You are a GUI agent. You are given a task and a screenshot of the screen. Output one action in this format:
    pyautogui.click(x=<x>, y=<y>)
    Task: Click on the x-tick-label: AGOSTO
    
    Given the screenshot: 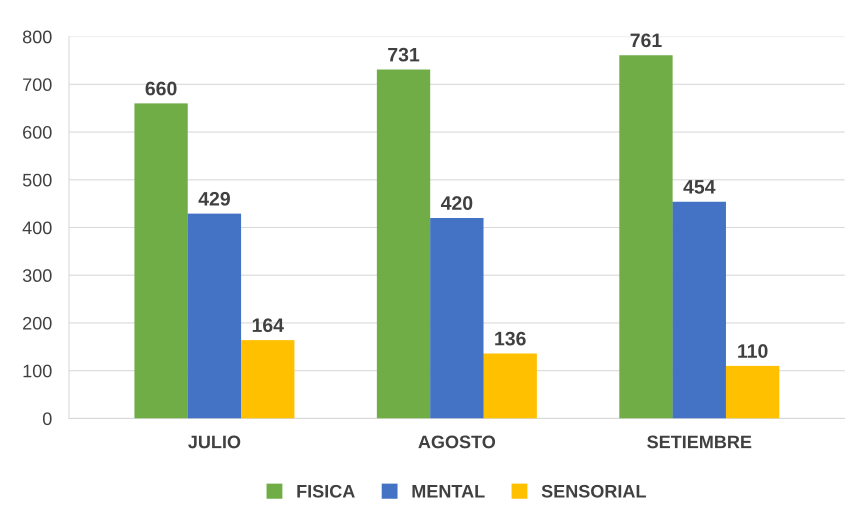 What is the action you would take?
    pyautogui.click(x=457, y=442)
    